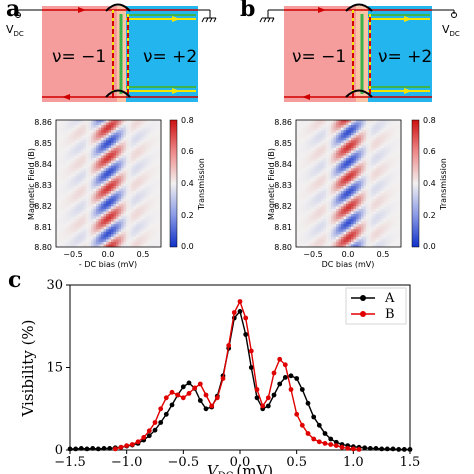 The width and height of the screenshot is (474, 474). What do you see at coordinates (283, 185) in the screenshot?
I see `ytick: 8.83` at bounding box center [283, 185].